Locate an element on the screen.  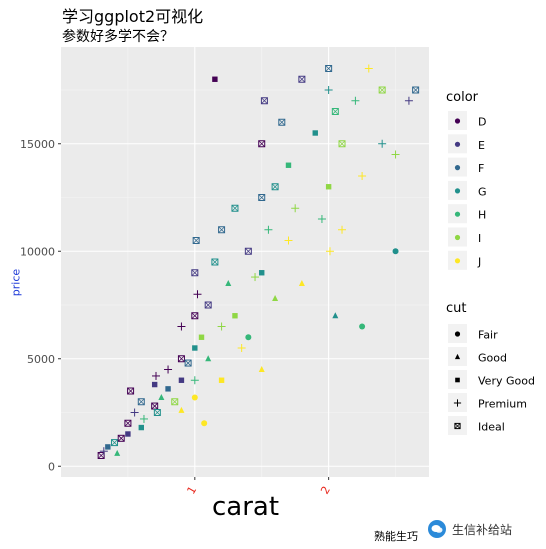
y-tick-label: 10000 is located at coordinates (37, 251).